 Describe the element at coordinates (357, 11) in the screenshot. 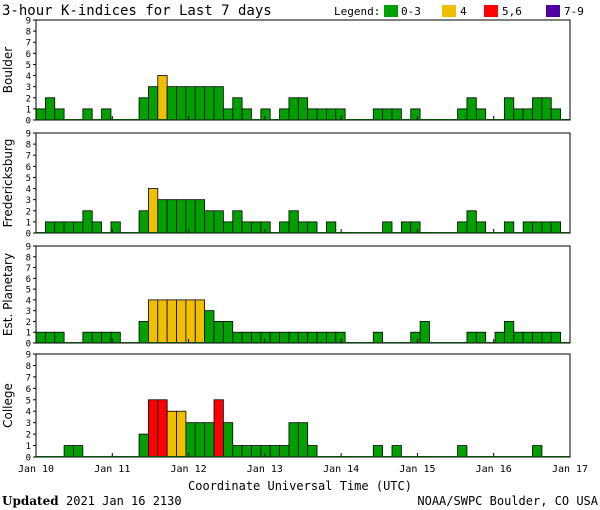

I see `legend-label: Legend:` at that location.